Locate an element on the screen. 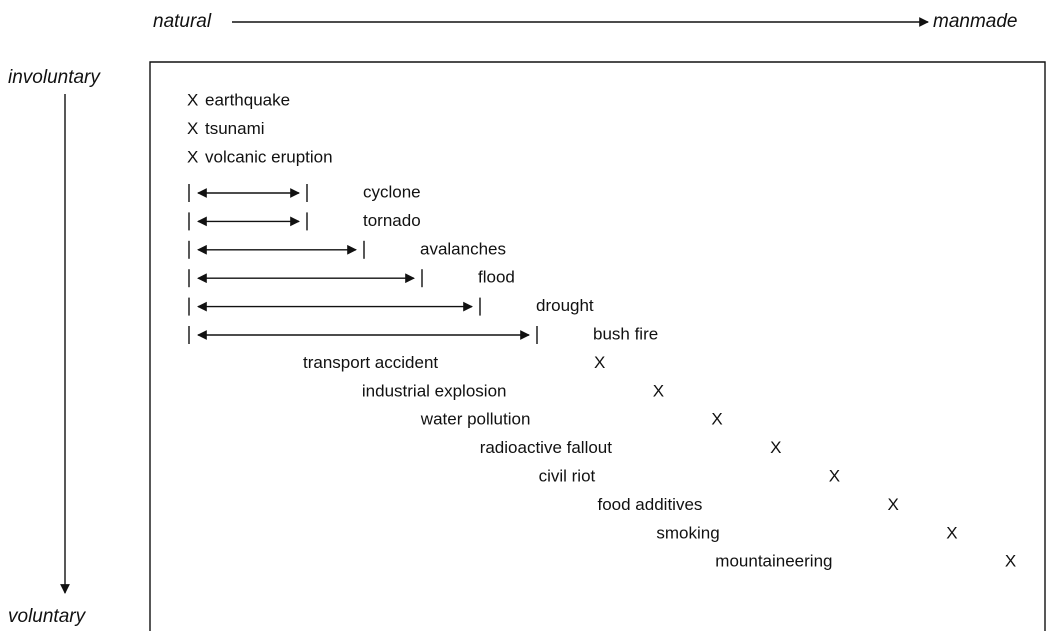 Image resolution: width=1052 pixels, height=631 pixels. hazard-label: volcanic eruption is located at coordinates (269, 156).